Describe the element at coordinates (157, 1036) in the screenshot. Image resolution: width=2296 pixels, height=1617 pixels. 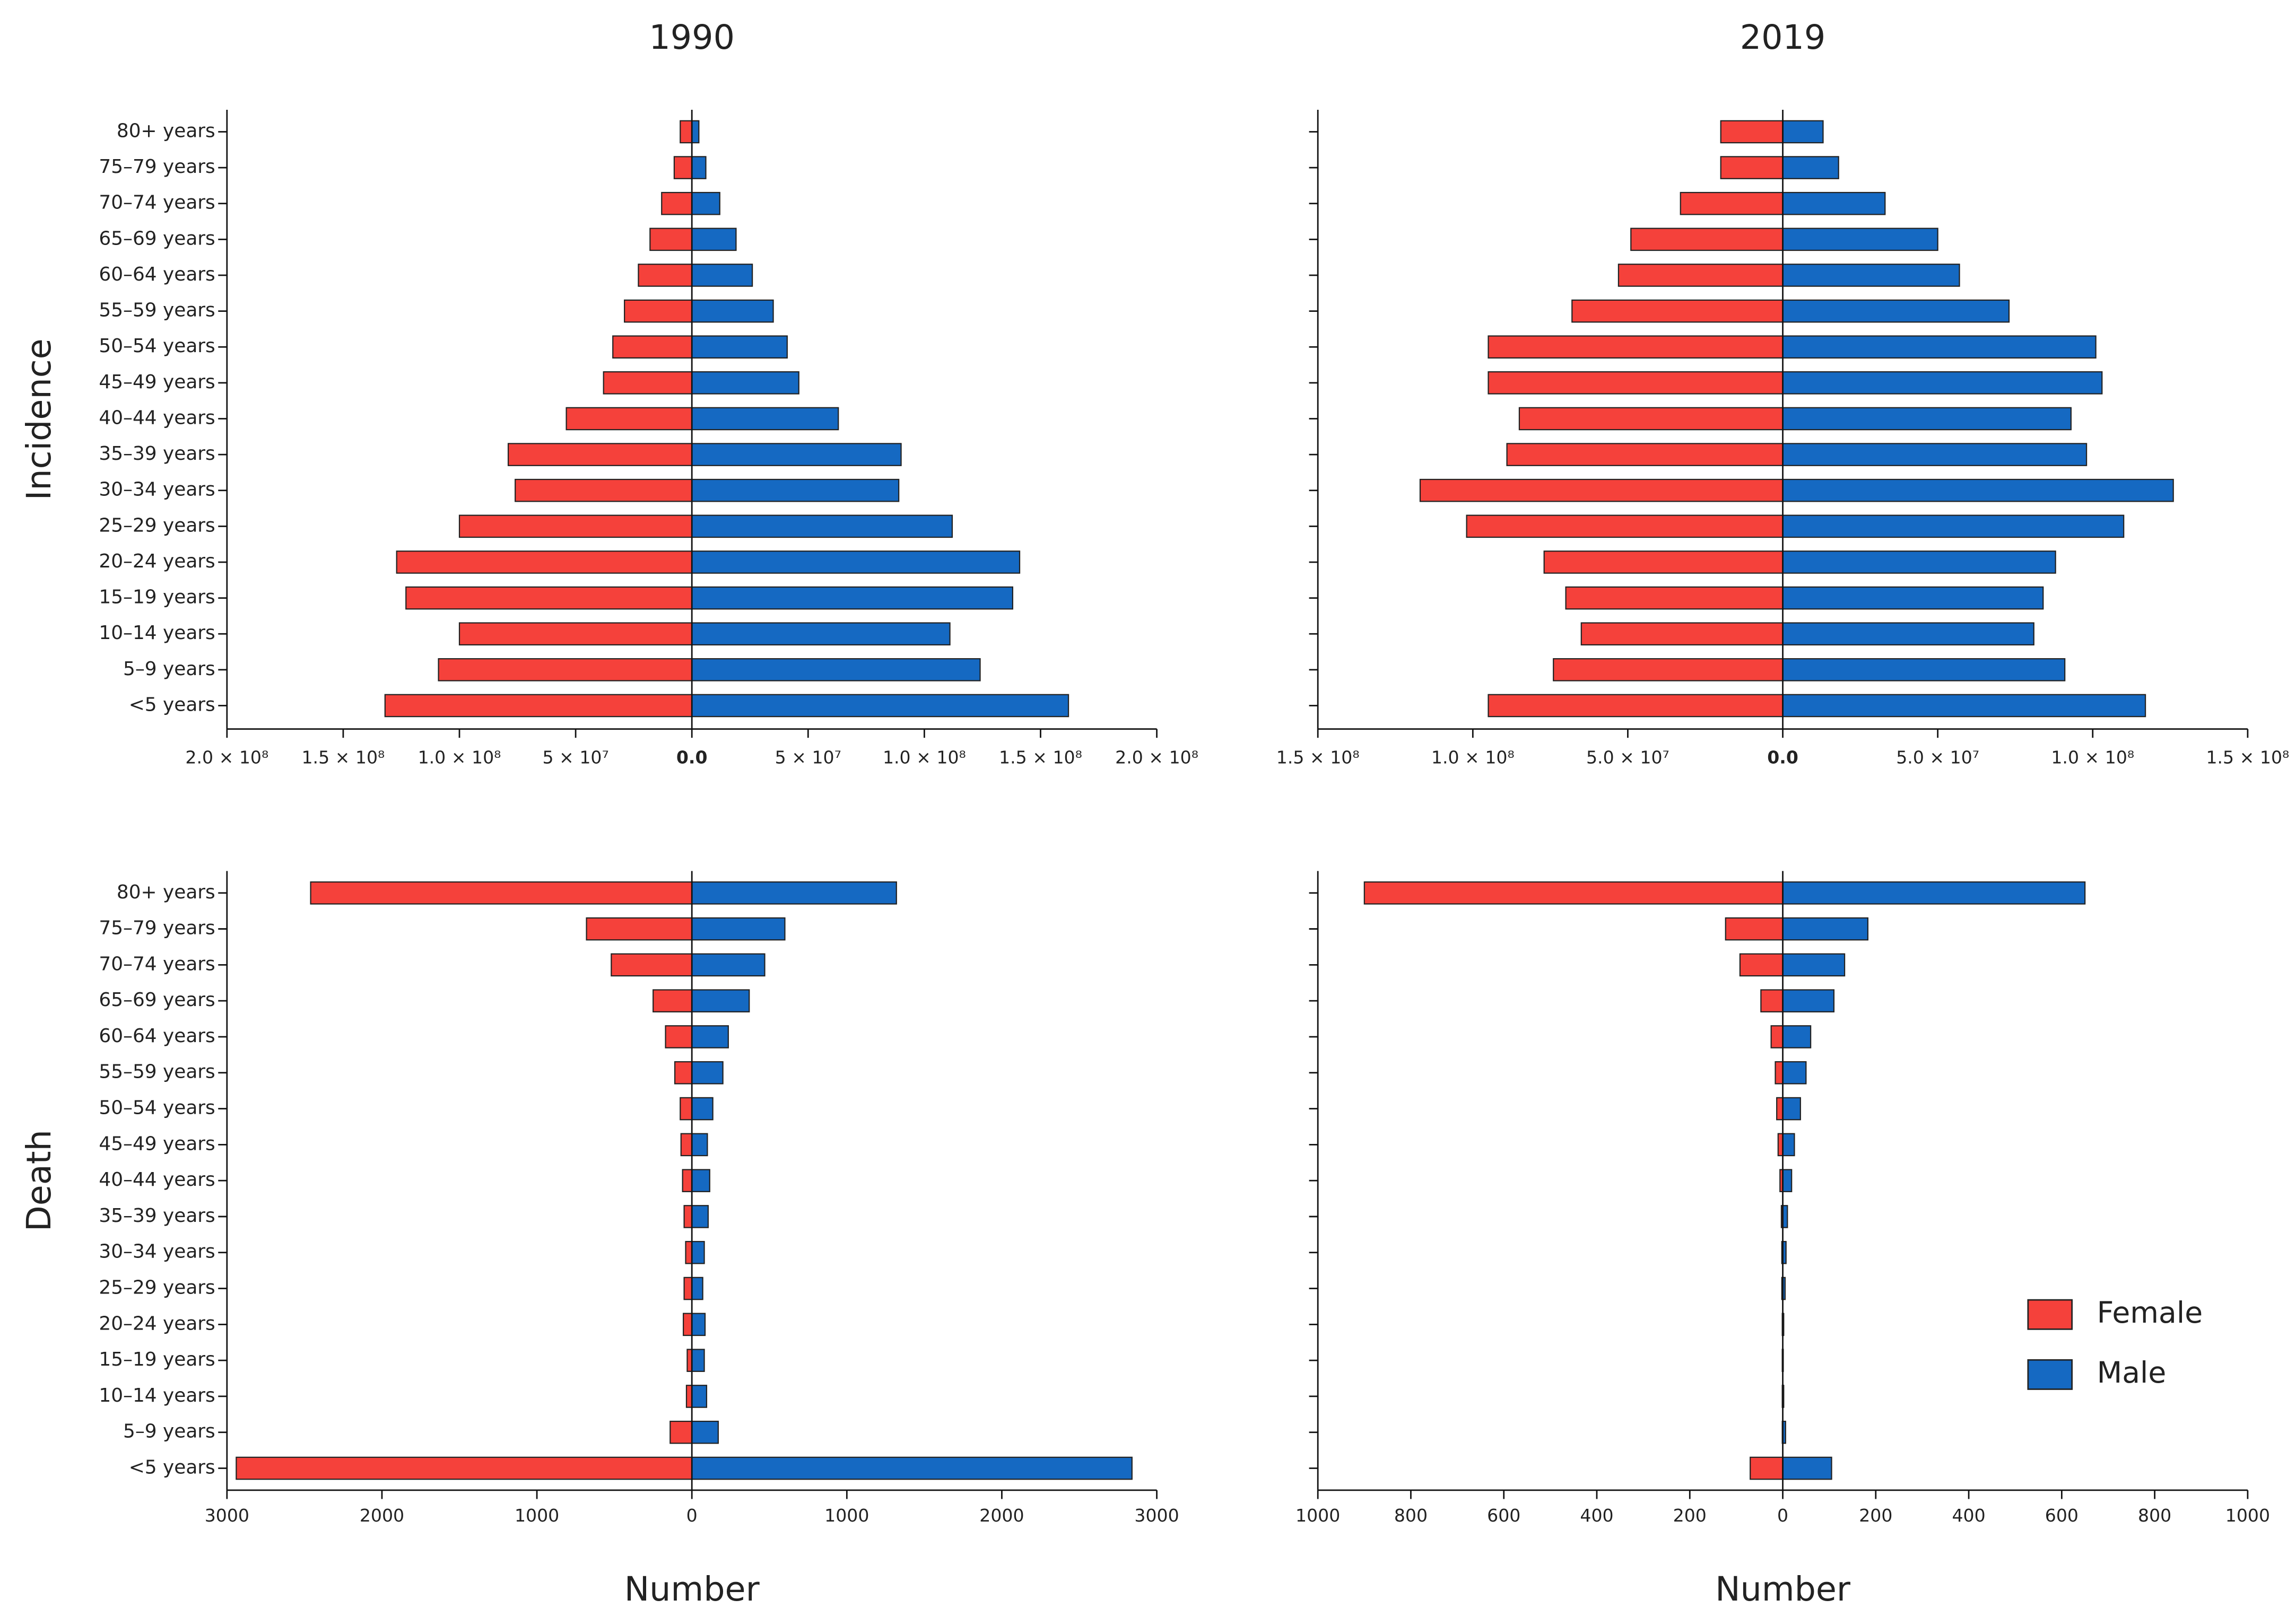
I see `category-label: 60–64 years` at that location.